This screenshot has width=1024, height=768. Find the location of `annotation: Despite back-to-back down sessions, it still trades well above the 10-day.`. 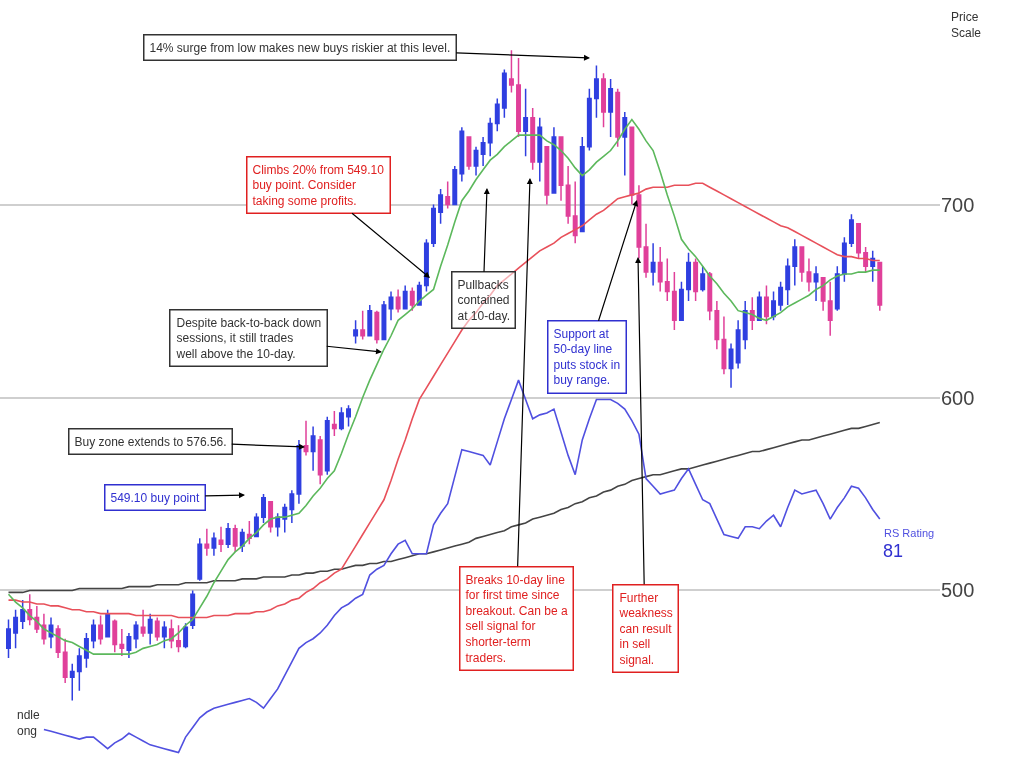

annotation: Despite back-to-back down sessions, it still trades well above the 10-day. is located at coordinates (248, 338).